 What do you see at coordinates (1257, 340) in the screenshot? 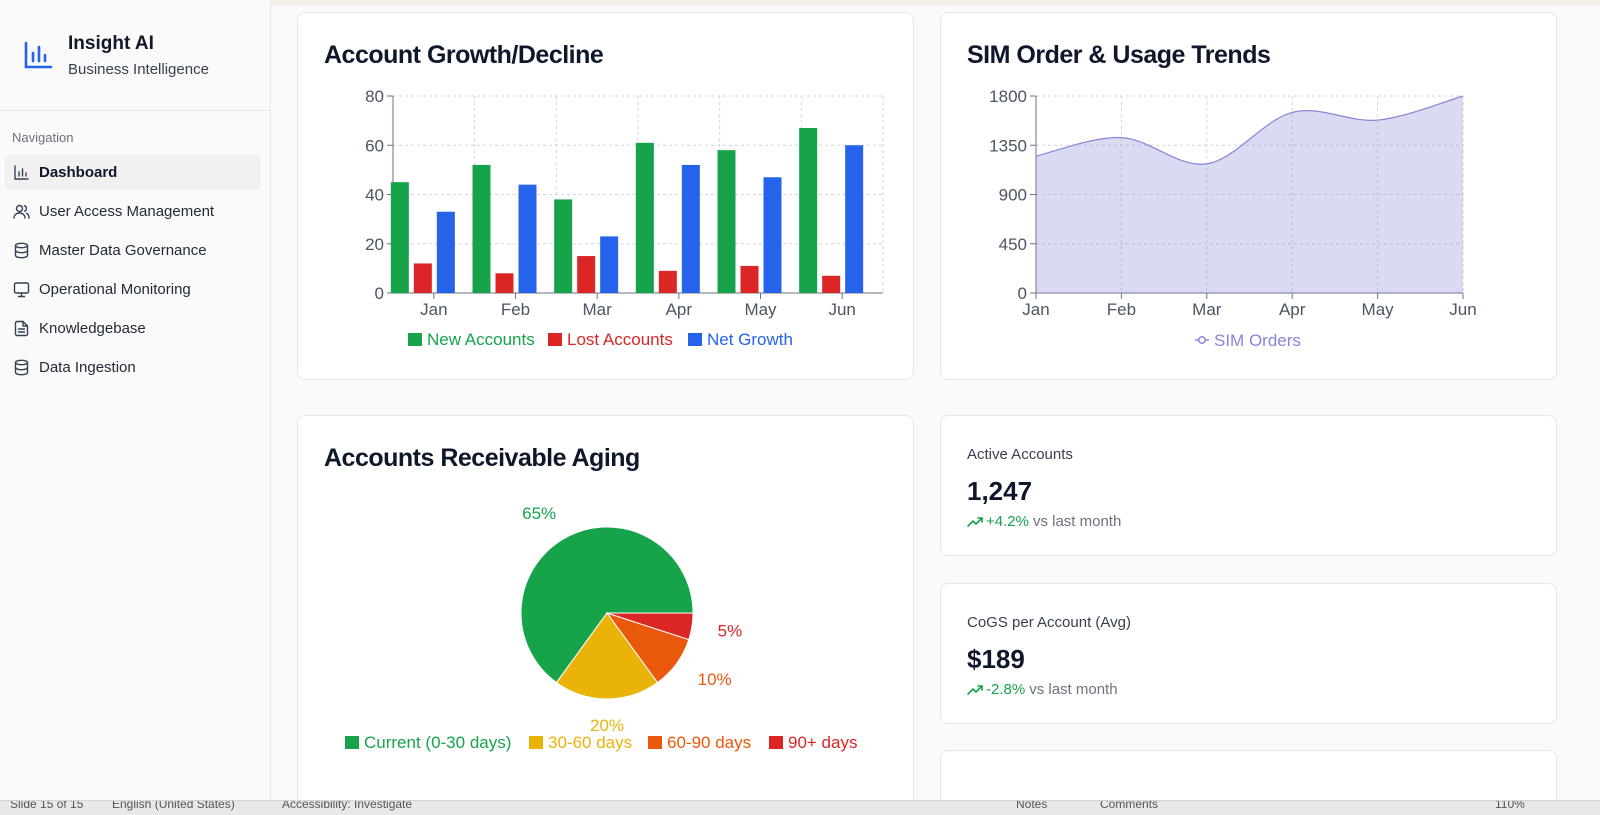
I see `legend-label: SIM Orders` at bounding box center [1257, 340].